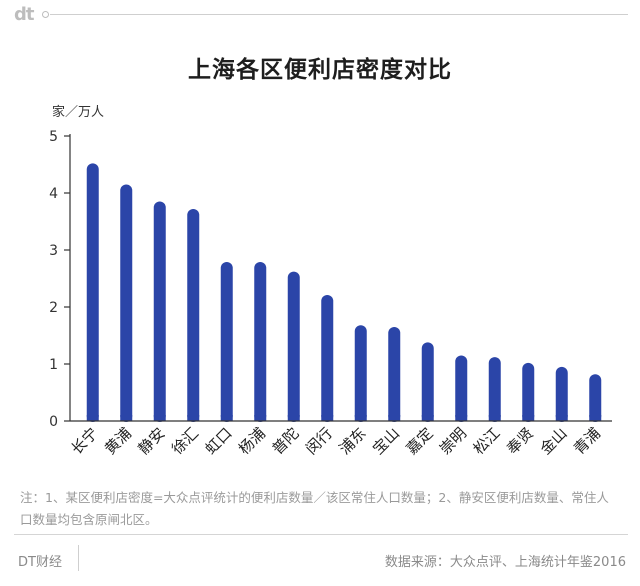 The width and height of the screenshot is (640, 586). Describe the element at coordinates (78, 558) in the screenshot. I see `footer-separator` at that location.